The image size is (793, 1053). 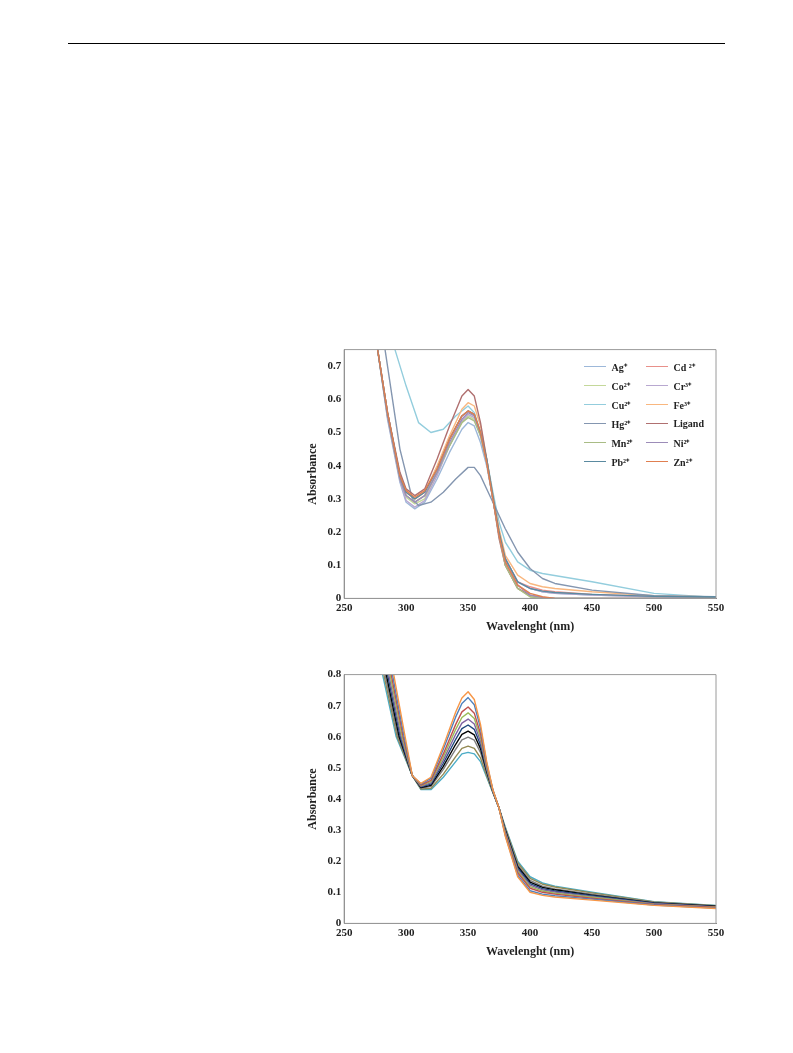 What do you see at coordinates (620, 462) in the screenshot?
I see `legend-label: Pb²⁺` at bounding box center [620, 462].